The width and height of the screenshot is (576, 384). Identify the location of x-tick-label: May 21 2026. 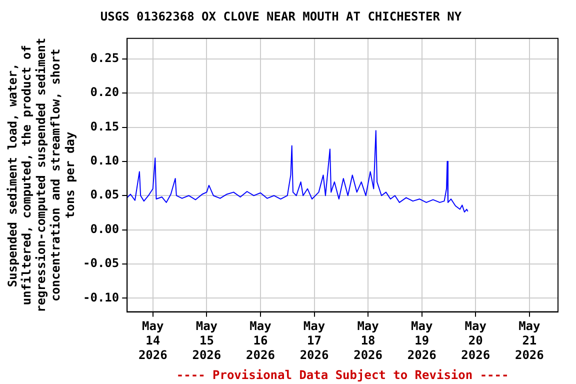
(529, 340).